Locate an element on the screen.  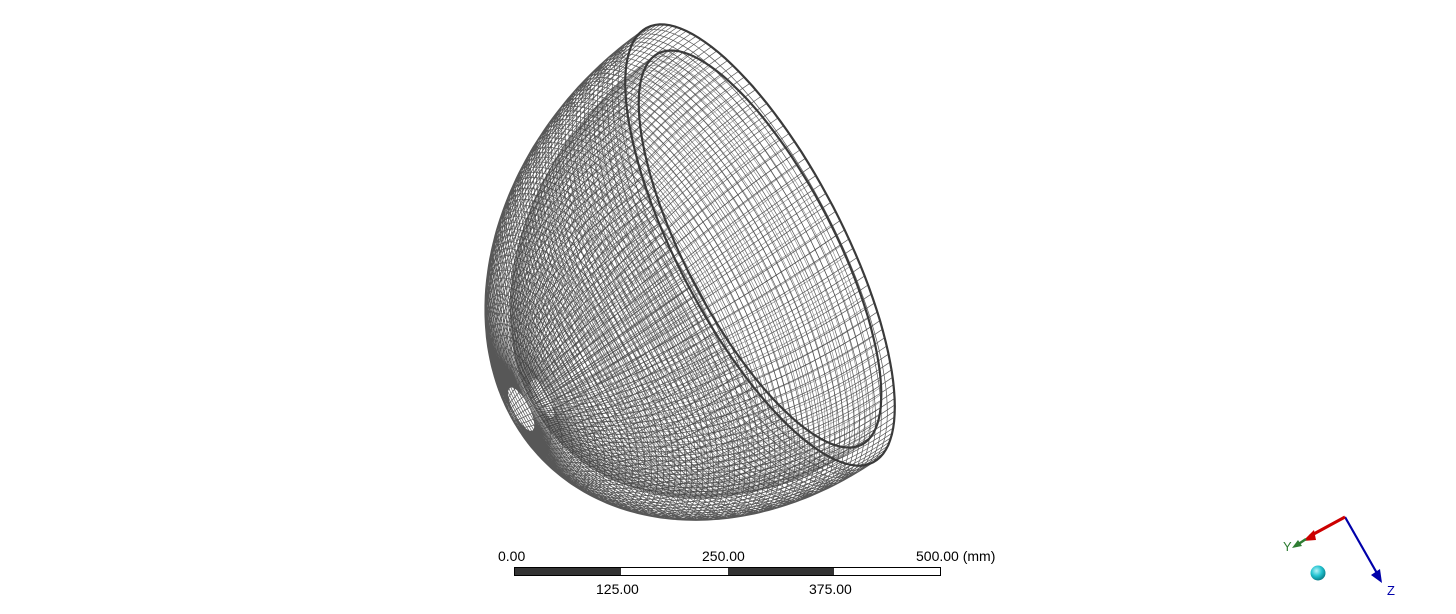
x-axis-line is located at coordinates (1327, 526).